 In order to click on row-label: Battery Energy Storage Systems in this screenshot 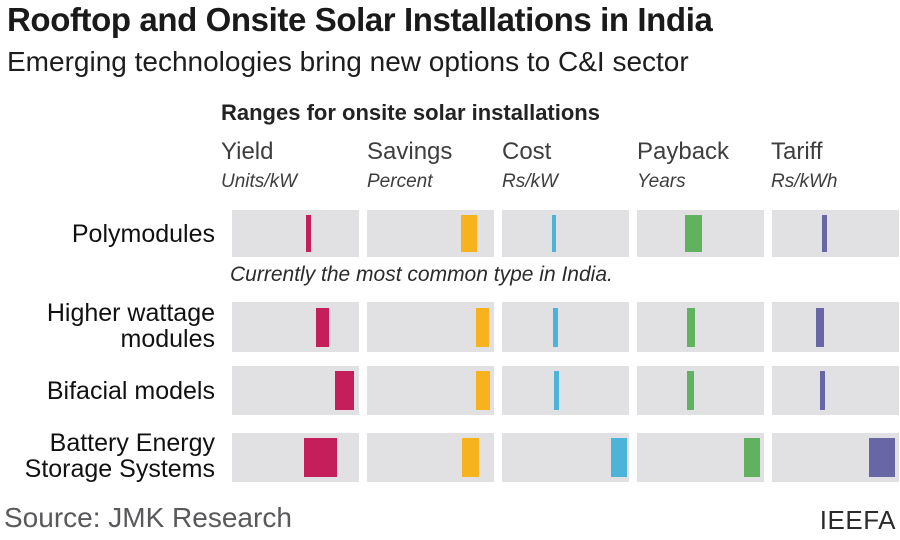, I will do `click(119, 456)`.